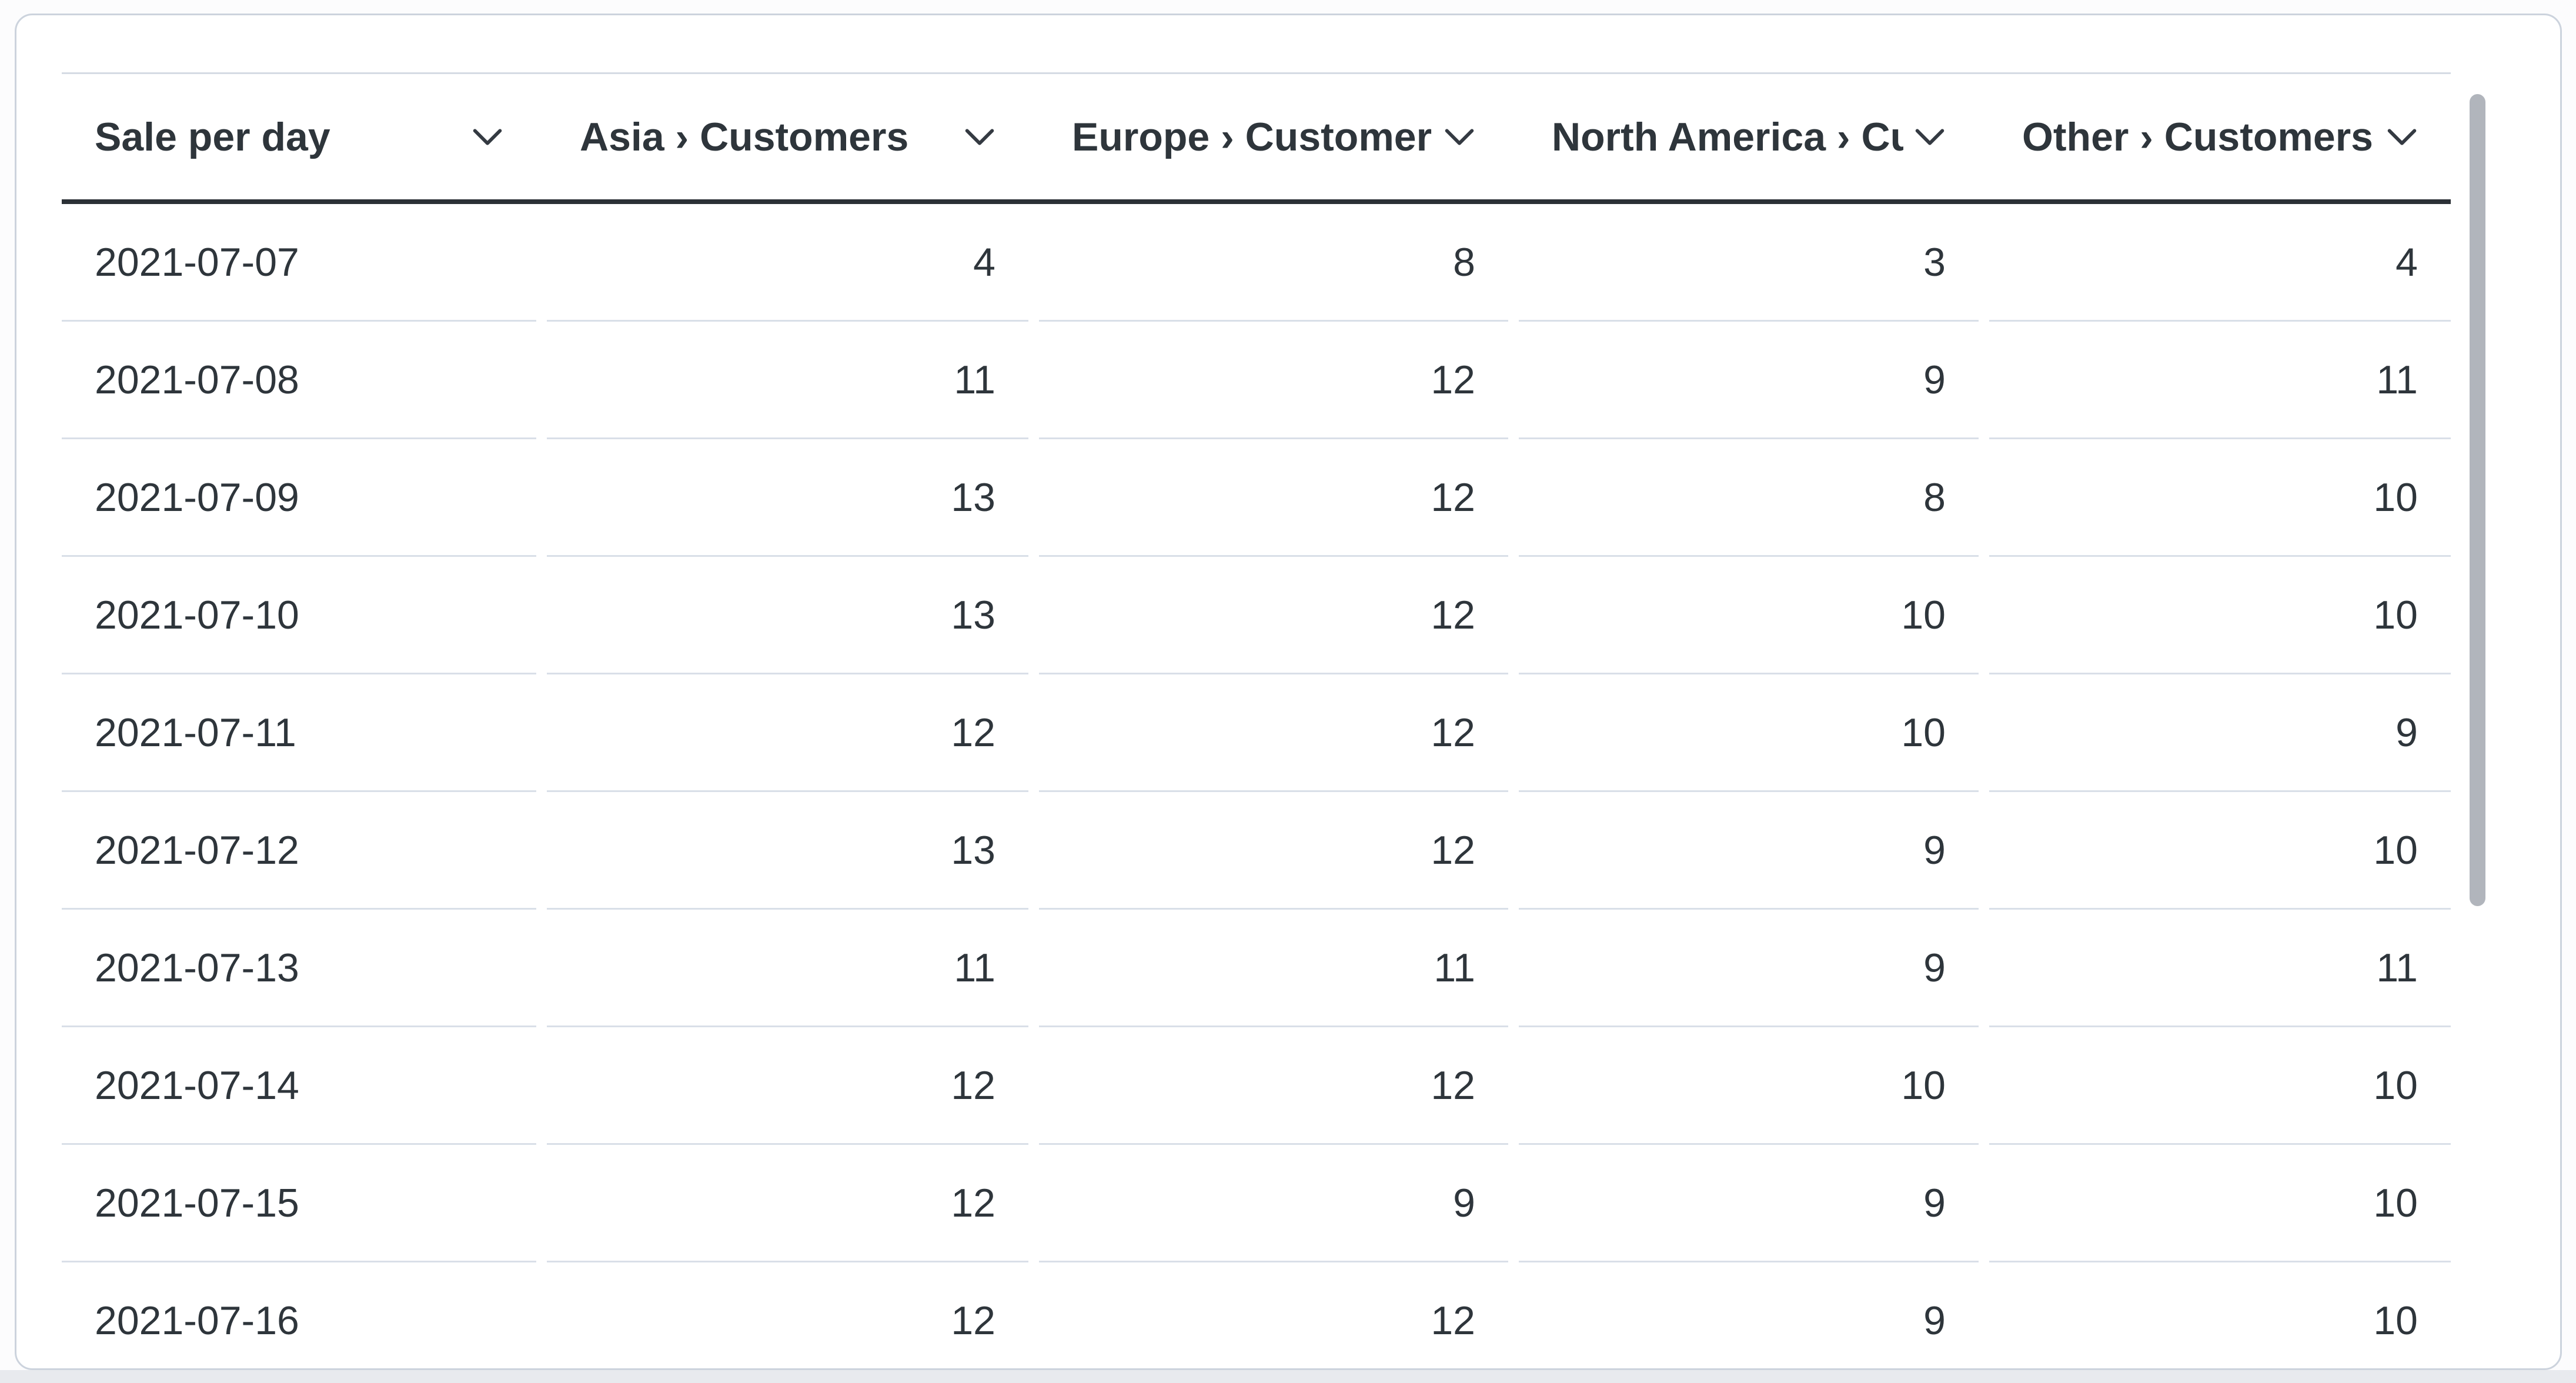 The image size is (2576, 1383). Describe the element at coordinates (299, 615) in the screenshot. I see `date-cell: 2021-07-10` at that location.